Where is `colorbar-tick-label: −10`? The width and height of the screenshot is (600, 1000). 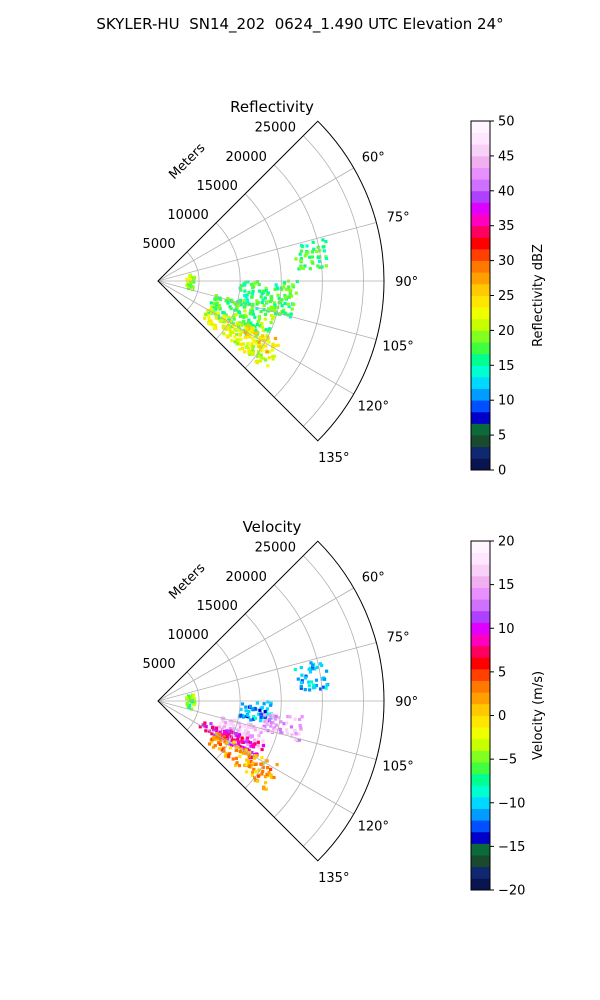 colorbar-tick-label: −10 is located at coordinates (511, 803).